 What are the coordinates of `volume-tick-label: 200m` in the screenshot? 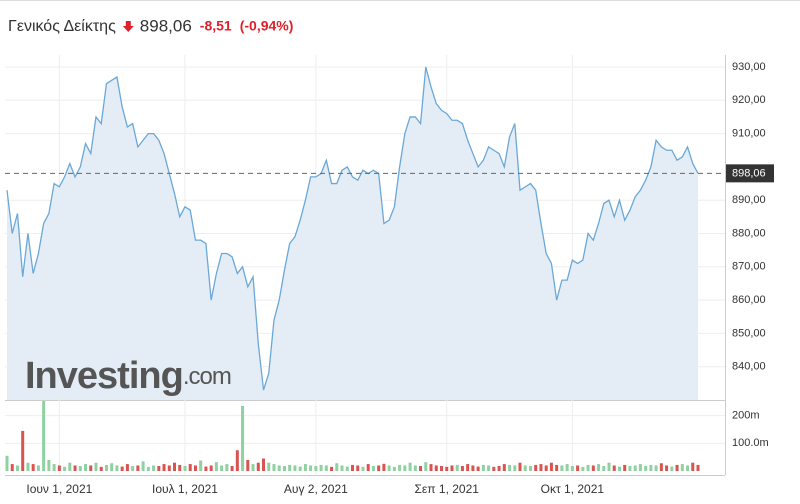 It's located at (746, 416).